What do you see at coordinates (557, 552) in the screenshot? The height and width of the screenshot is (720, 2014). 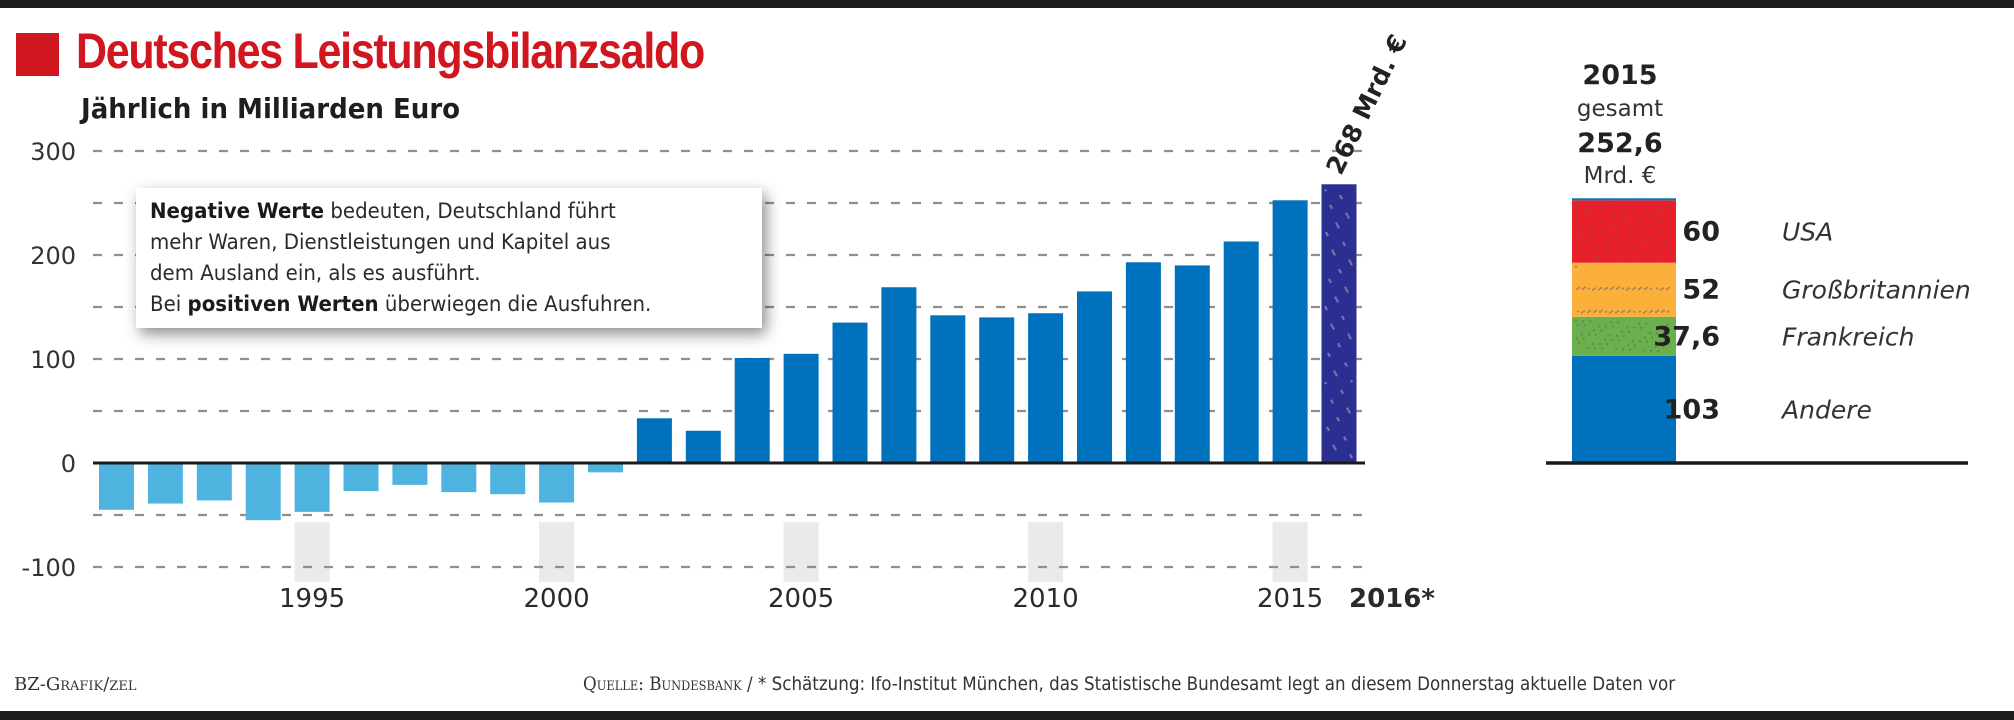 I see `year-band-2000` at bounding box center [557, 552].